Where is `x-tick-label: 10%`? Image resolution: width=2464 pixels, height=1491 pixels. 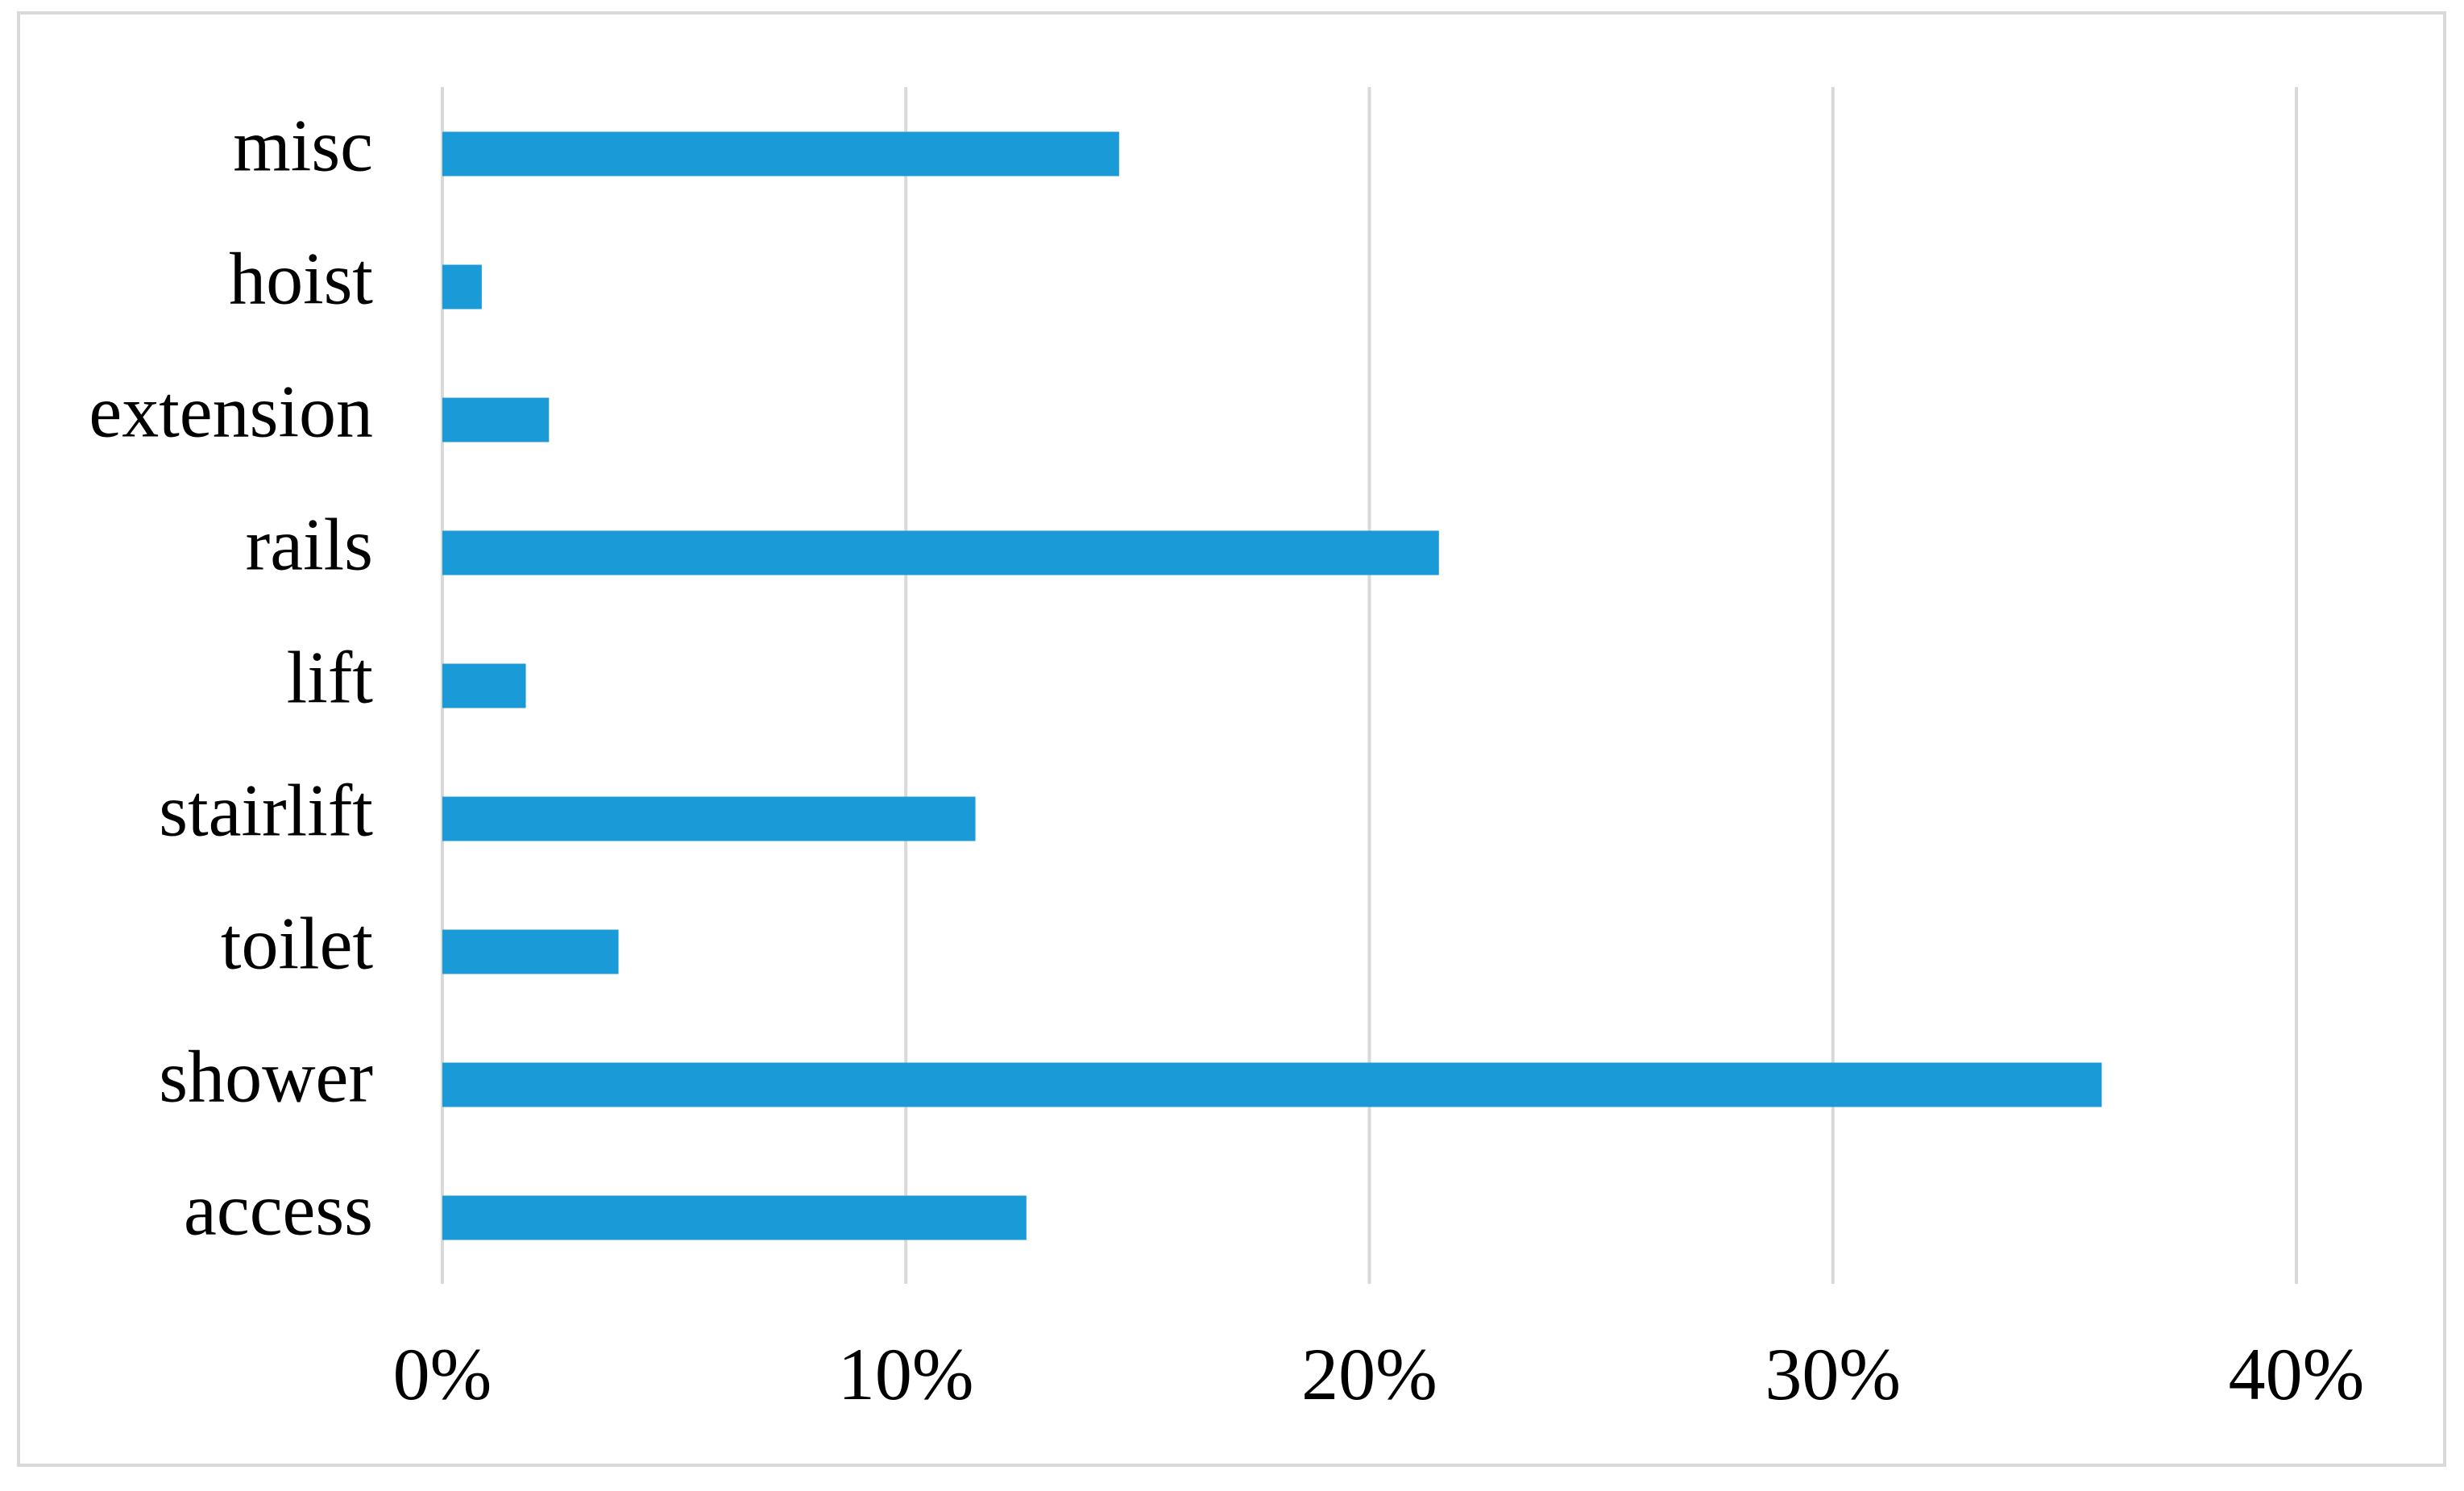 x-tick-label: 10% is located at coordinates (906, 1374).